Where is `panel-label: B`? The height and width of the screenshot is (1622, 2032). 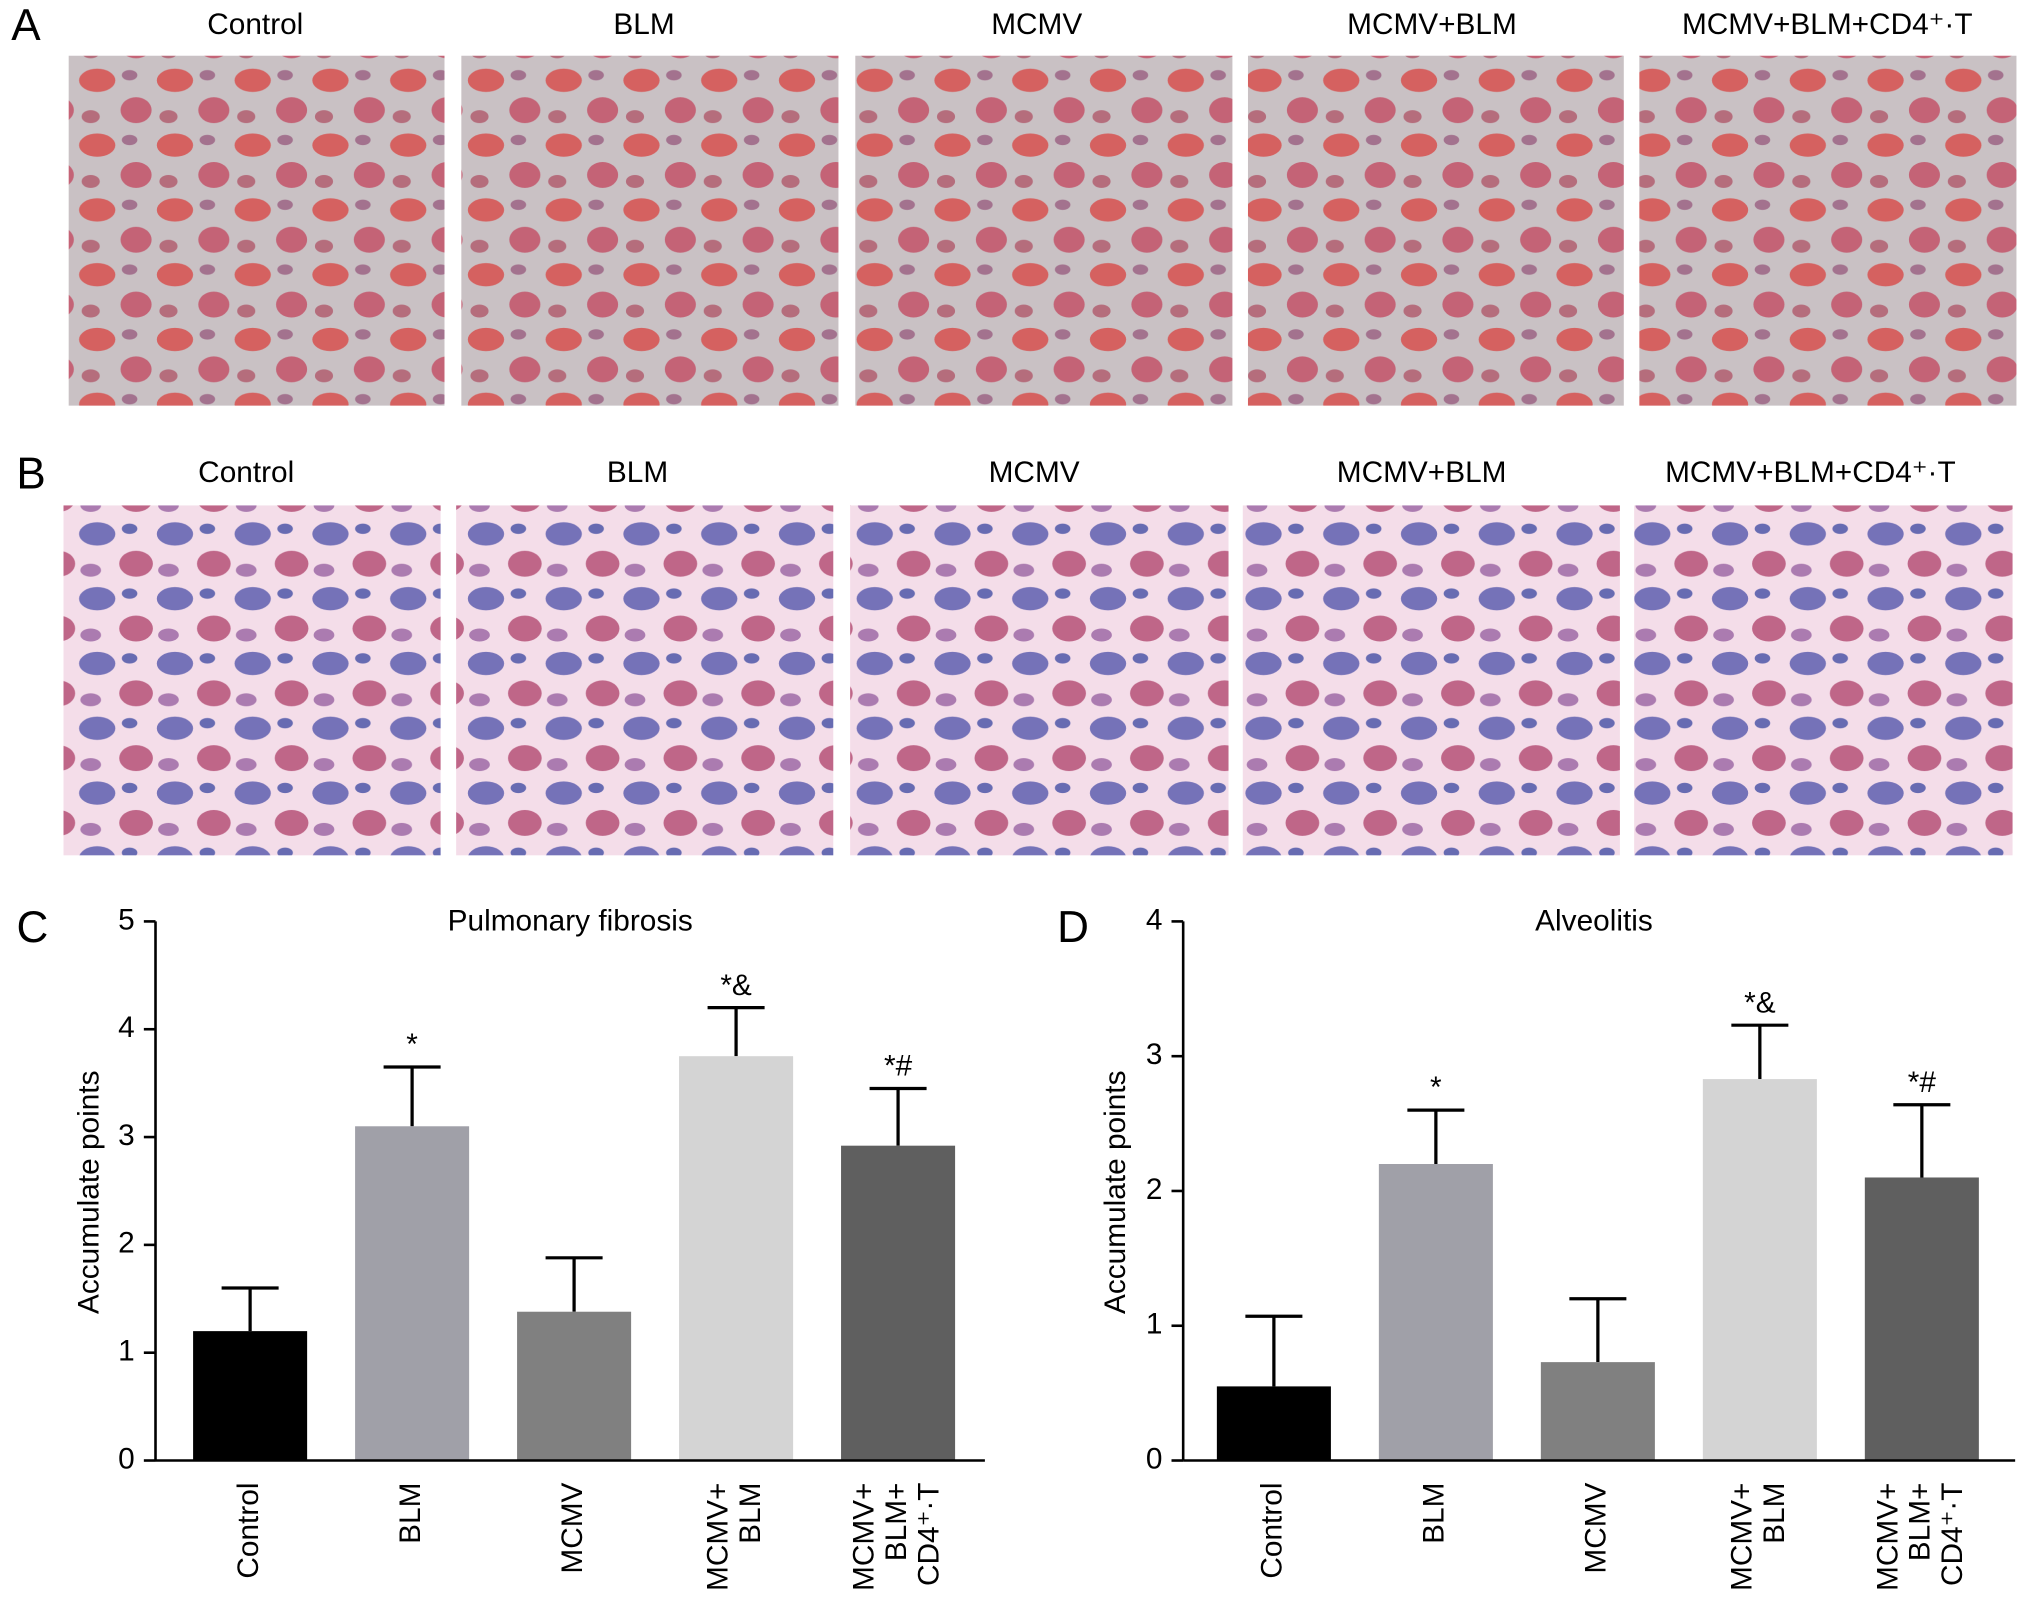 panel-label: B is located at coordinates (30, 474).